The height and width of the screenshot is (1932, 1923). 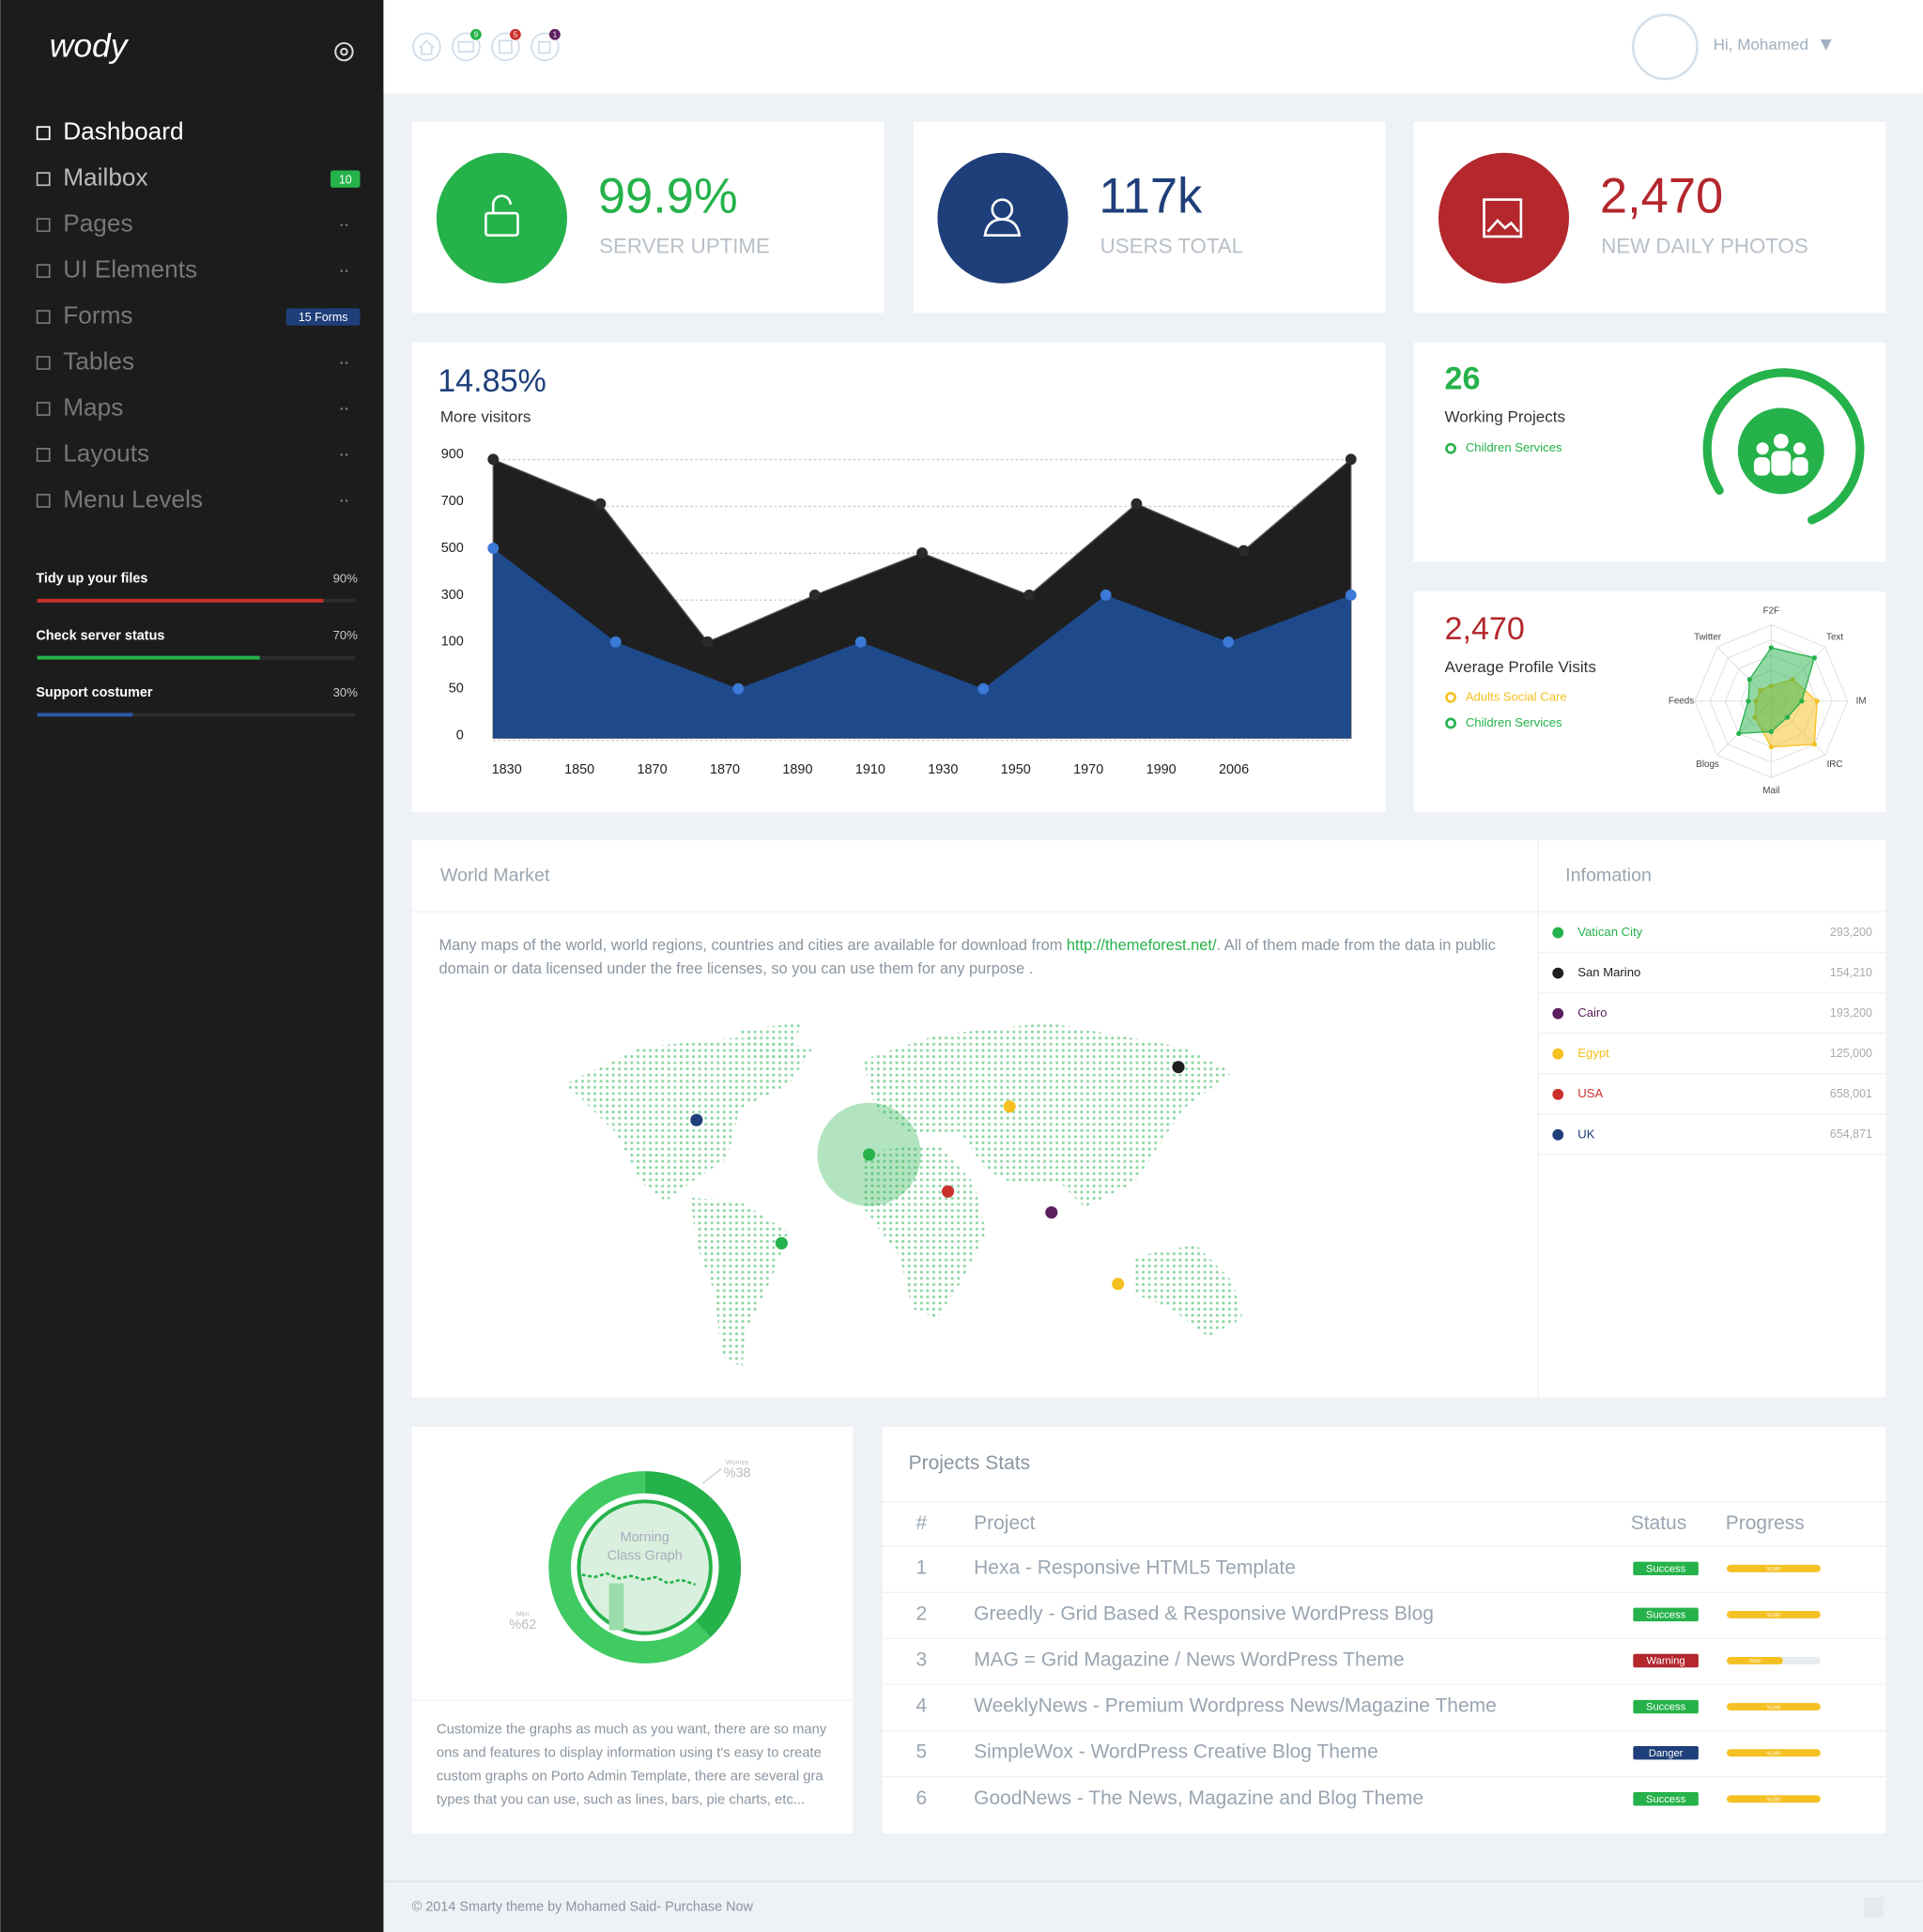 What do you see at coordinates (98, 315) in the screenshot?
I see `menu-label: Forms` at bounding box center [98, 315].